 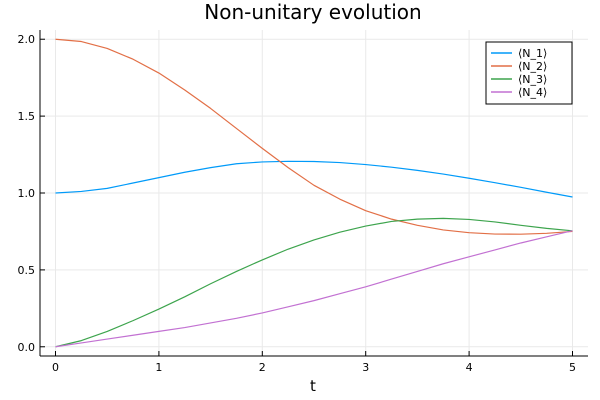 I want to click on legend: ⟨N_1⟩⟨N_2⟩⟨N_3⟩⟨N_4⟩, so click(x=529, y=73).